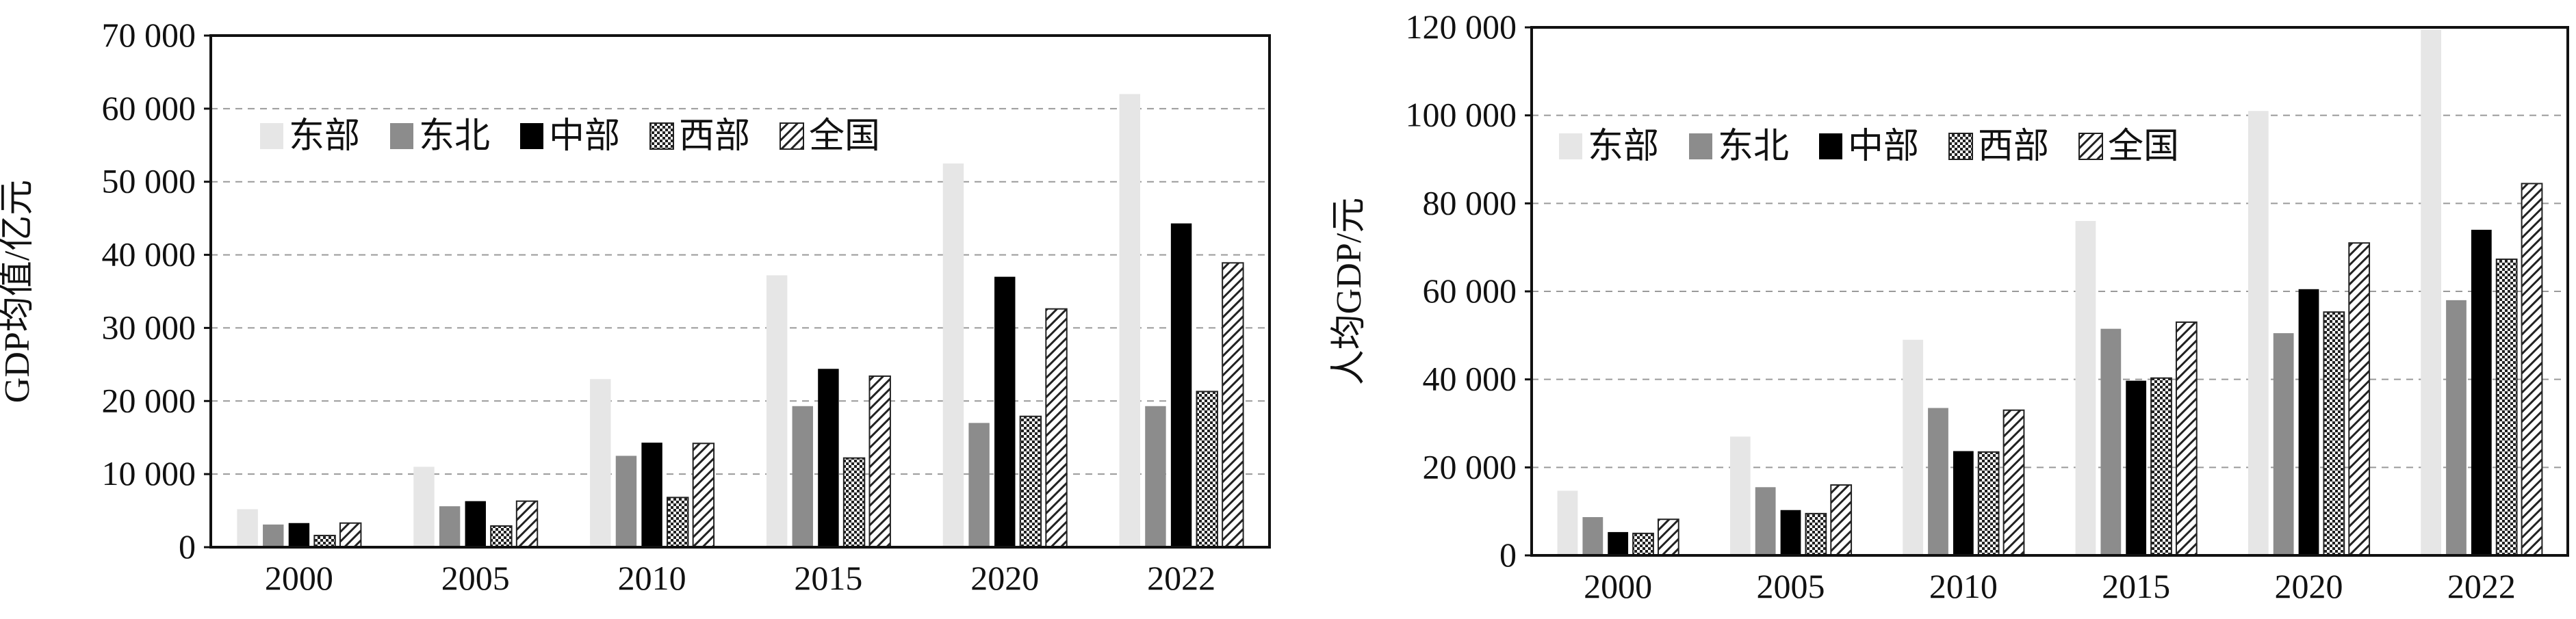 This screenshot has width=2576, height=619. What do you see at coordinates (1470, 203) in the screenshot?
I see `y-tick-label: 80 000` at bounding box center [1470, 203].